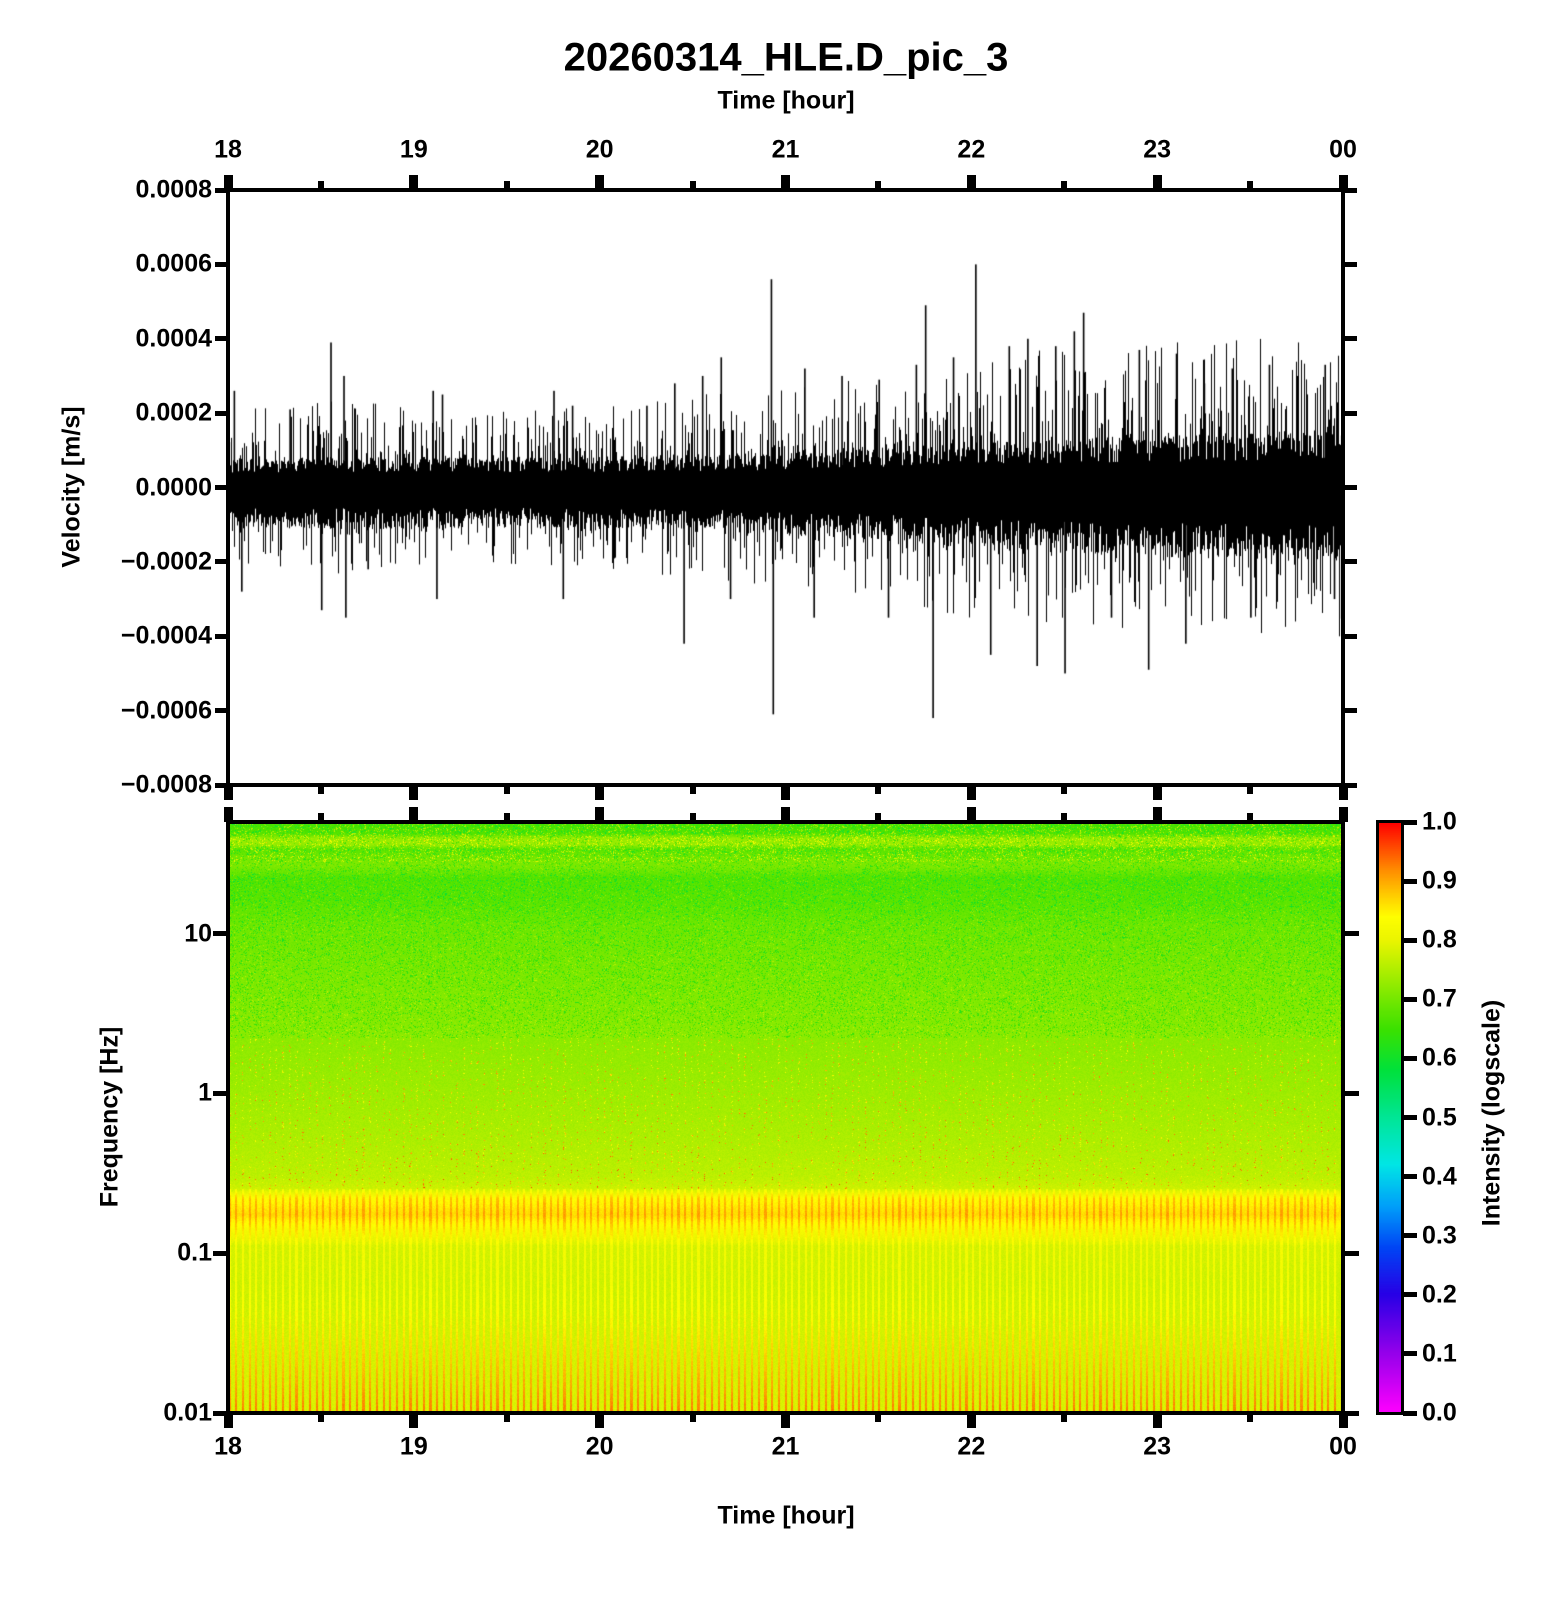 This screenshot has width=1556, height=1600. I want to click on x-tick-label-top: 20, so click(599, 149).